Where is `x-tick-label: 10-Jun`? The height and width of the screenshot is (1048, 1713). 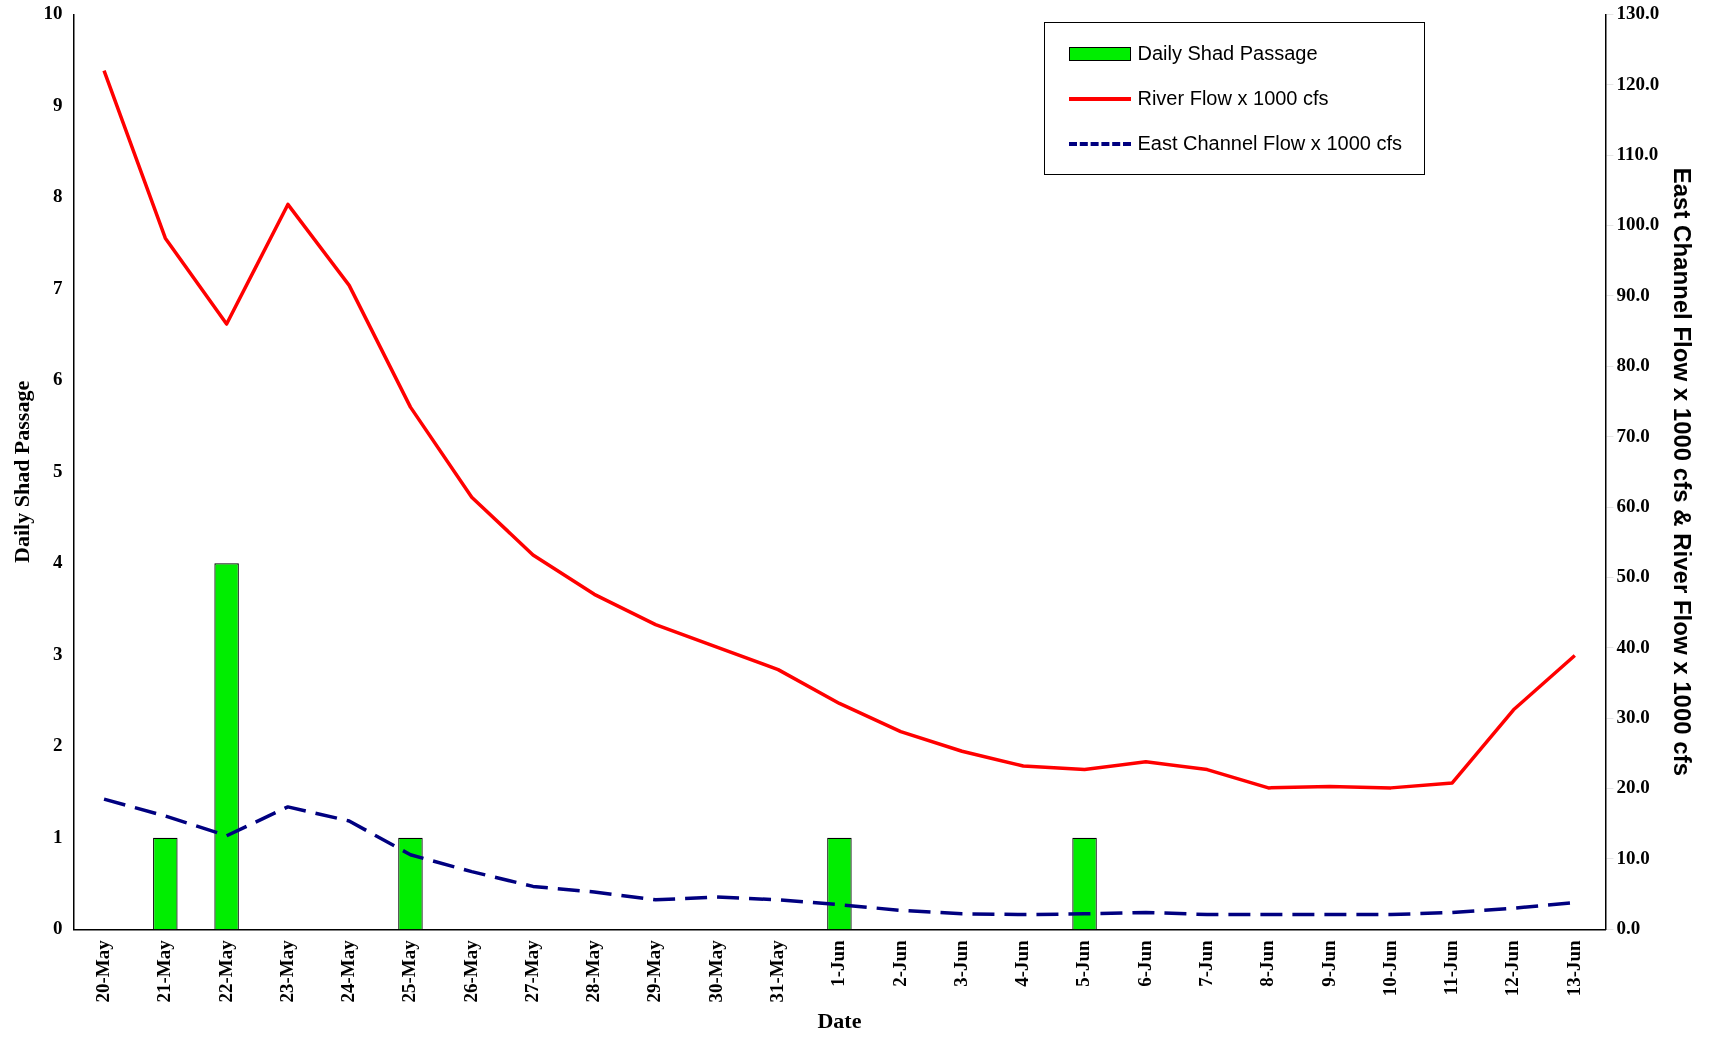 x-tick-label: 10-Jun is located at coordinates (1389, 968).